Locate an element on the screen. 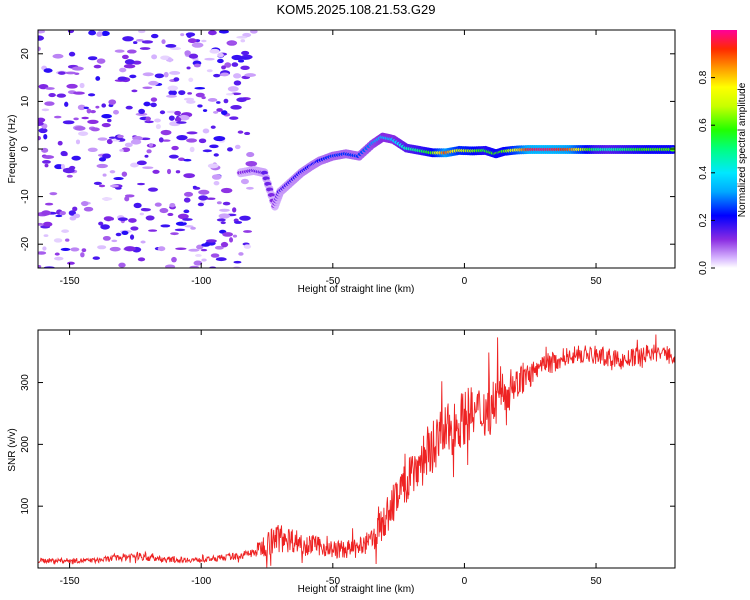 The image size is (750, 600). y-tick-label: -20 is located at coordinates (25, 244).